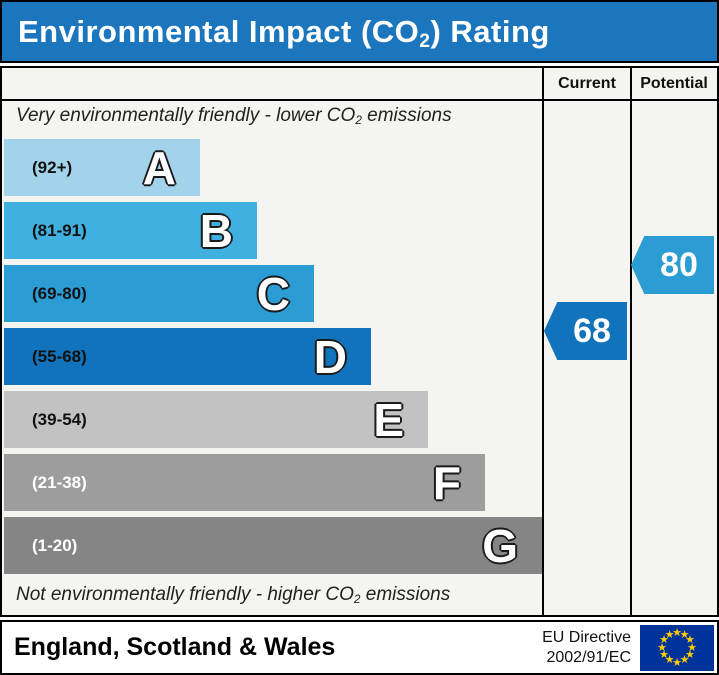  I want to click on band-letter: C, so click(273, 293).